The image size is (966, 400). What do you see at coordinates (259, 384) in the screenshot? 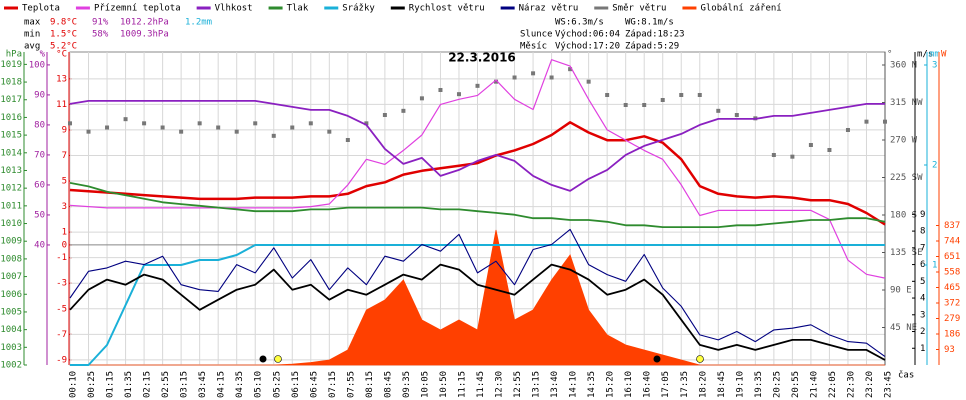
I see `x-tick-label: 05:10` at bounding box center [259, 384].